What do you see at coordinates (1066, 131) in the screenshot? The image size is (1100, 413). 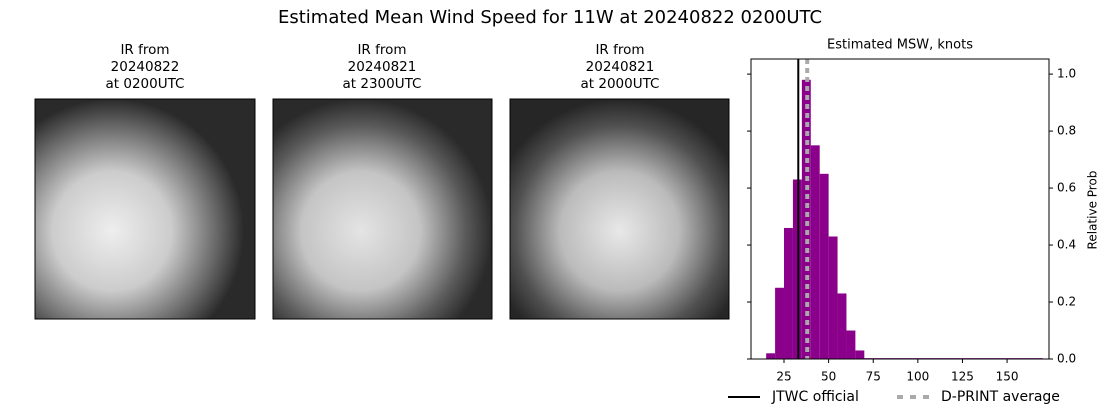 I see `y-tick-label: 0.8` at bounding box center [1066, 131].